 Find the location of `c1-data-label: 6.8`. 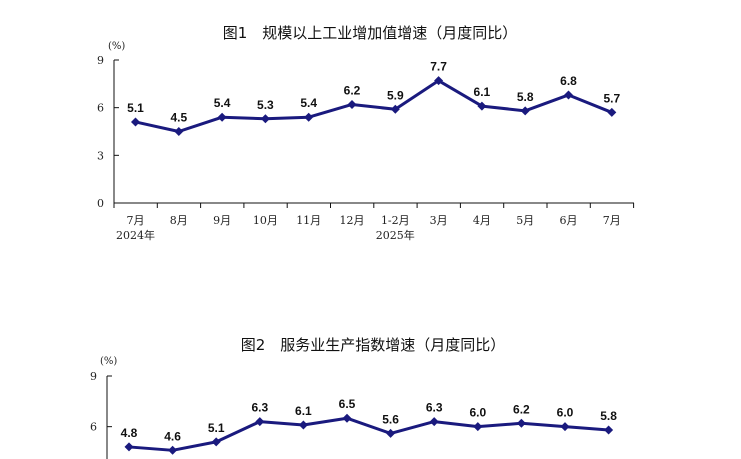

c1-data-label: 6.8 is located at coordinates (568, 81).